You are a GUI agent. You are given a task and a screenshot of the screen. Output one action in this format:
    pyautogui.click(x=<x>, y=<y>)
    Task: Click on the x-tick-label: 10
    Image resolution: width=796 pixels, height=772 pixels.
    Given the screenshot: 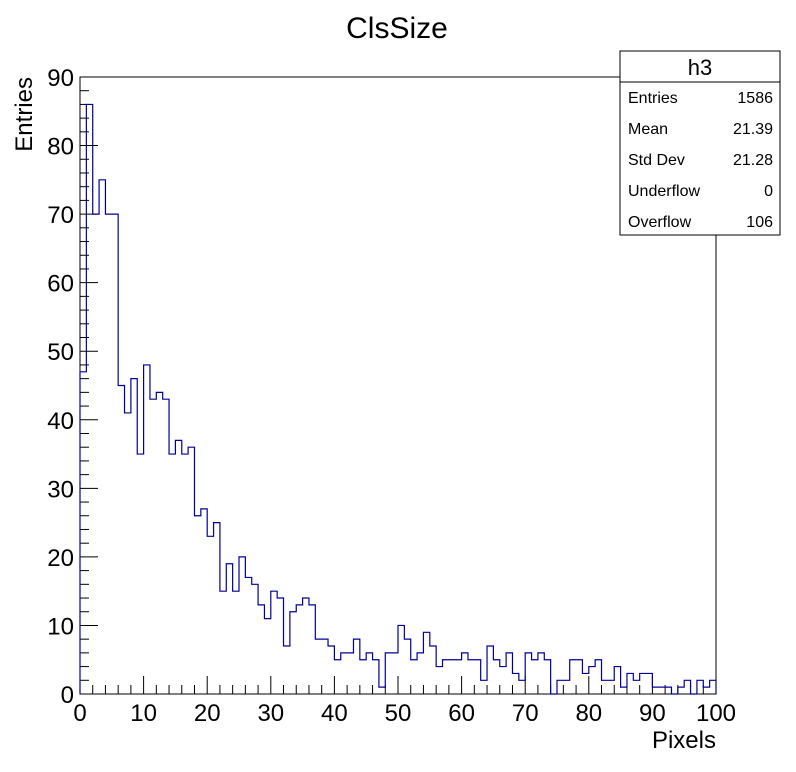 What is the action you would take?
    pyautogui.click(x=143, y=713)
    